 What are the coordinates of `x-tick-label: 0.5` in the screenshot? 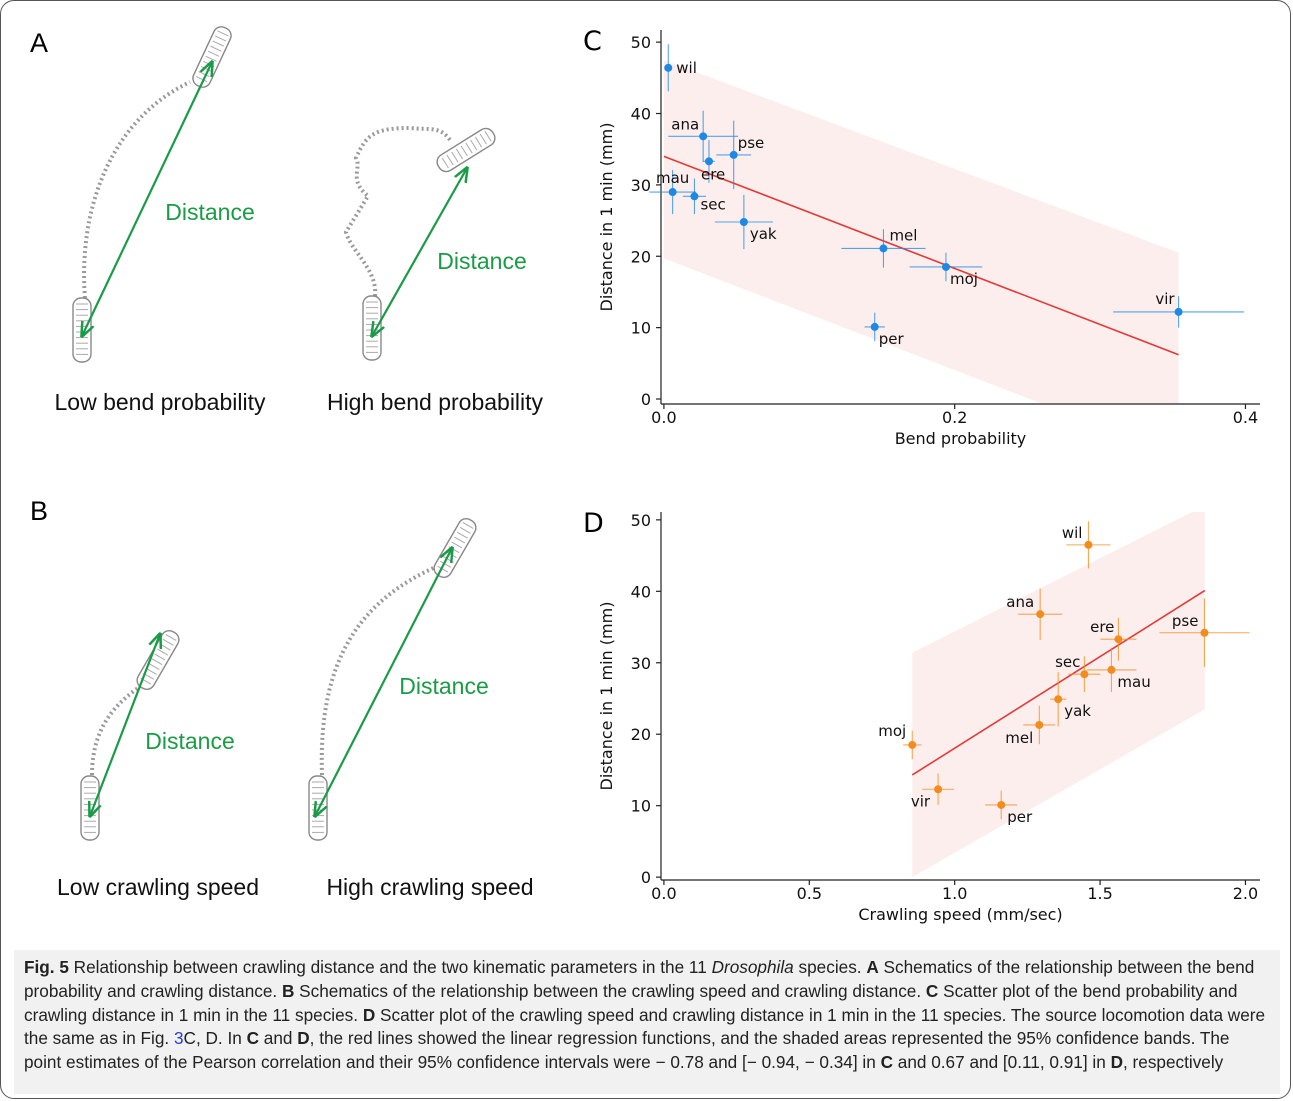 It's located at (809, 893).